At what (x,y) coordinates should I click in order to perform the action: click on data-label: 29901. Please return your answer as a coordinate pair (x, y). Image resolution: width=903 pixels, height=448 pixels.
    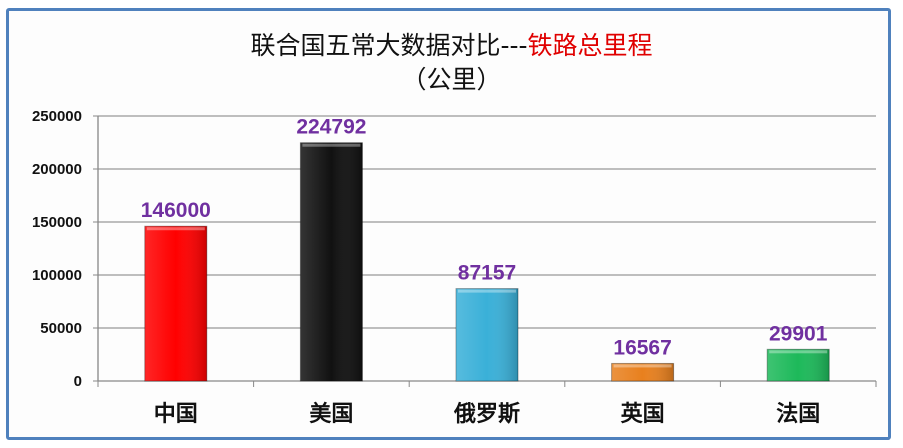
    Looking at the image, I should click on (798, 333).